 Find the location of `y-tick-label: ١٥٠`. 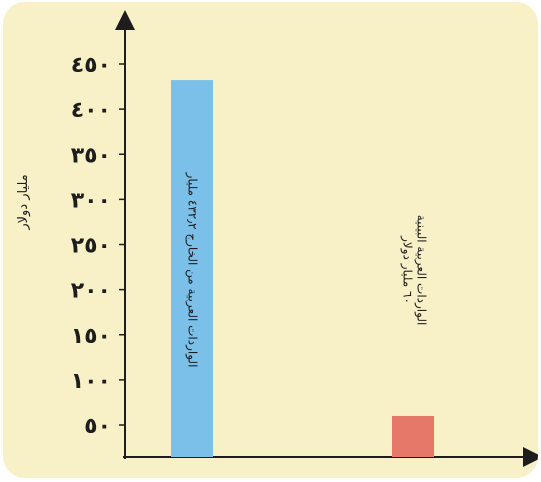

y-tick-label: ١٥٠ is located at coordinates (91, 336).